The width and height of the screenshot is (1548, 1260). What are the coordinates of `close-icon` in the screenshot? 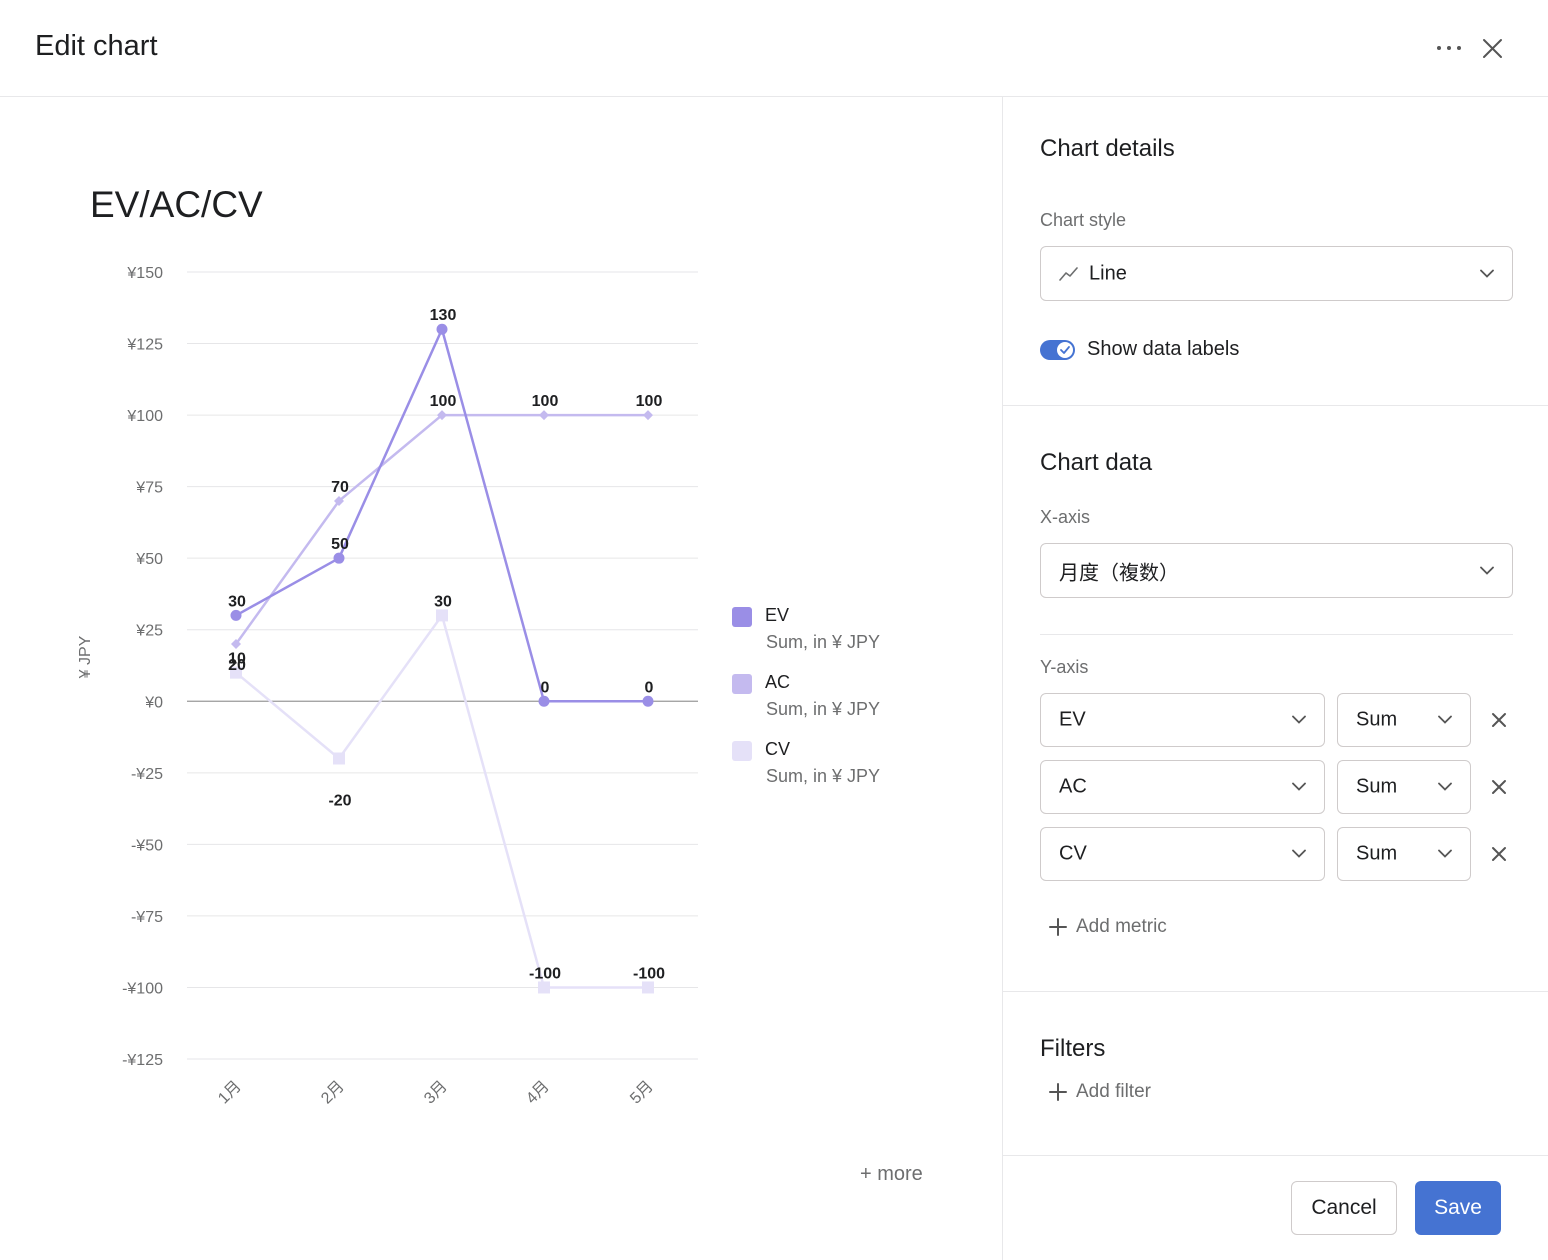 It's located at (1493, 48).